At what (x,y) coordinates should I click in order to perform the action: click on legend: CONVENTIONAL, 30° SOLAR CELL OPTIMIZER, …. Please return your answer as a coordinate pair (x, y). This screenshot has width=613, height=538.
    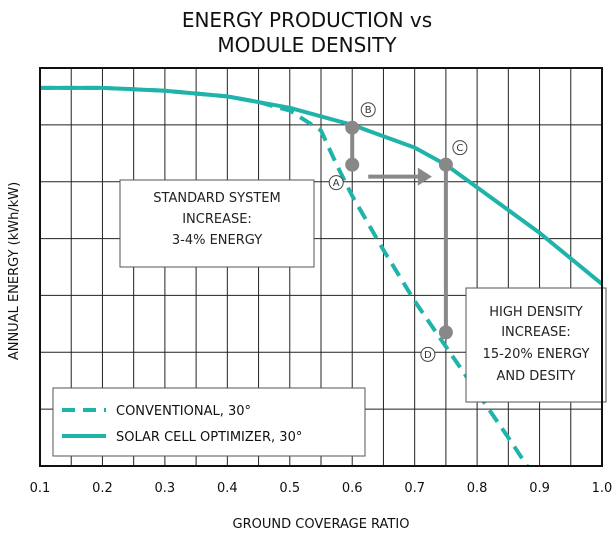
    Looking at the image, I should click on (209, 422).